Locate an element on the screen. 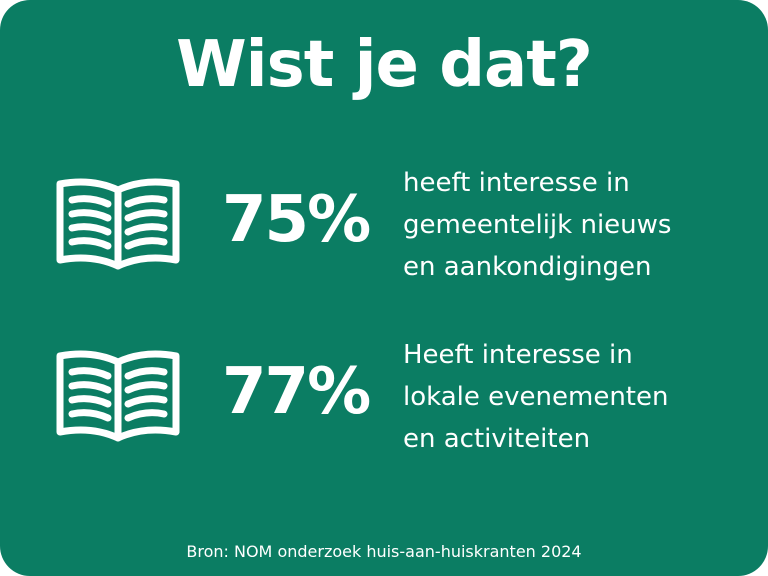 The image size is (768, 576). stat-description-line: lokale evenementen is located at coordinates (536, 397).